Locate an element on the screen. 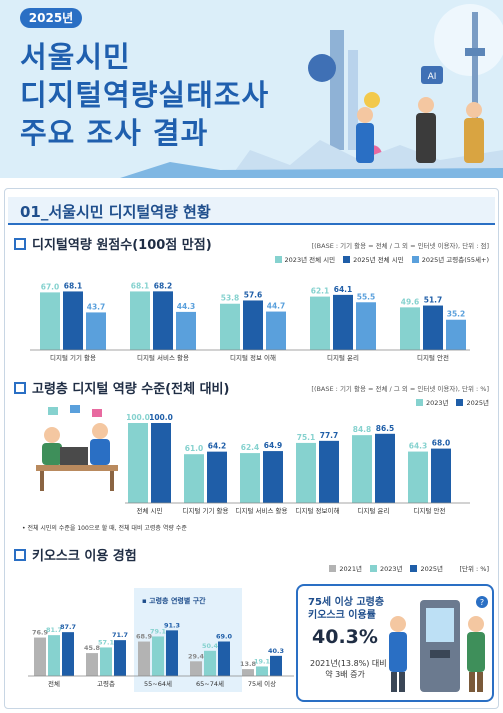 The image size is (503, 713). category-tick-label: 전체 시민 is located at coordinates (150, 510).